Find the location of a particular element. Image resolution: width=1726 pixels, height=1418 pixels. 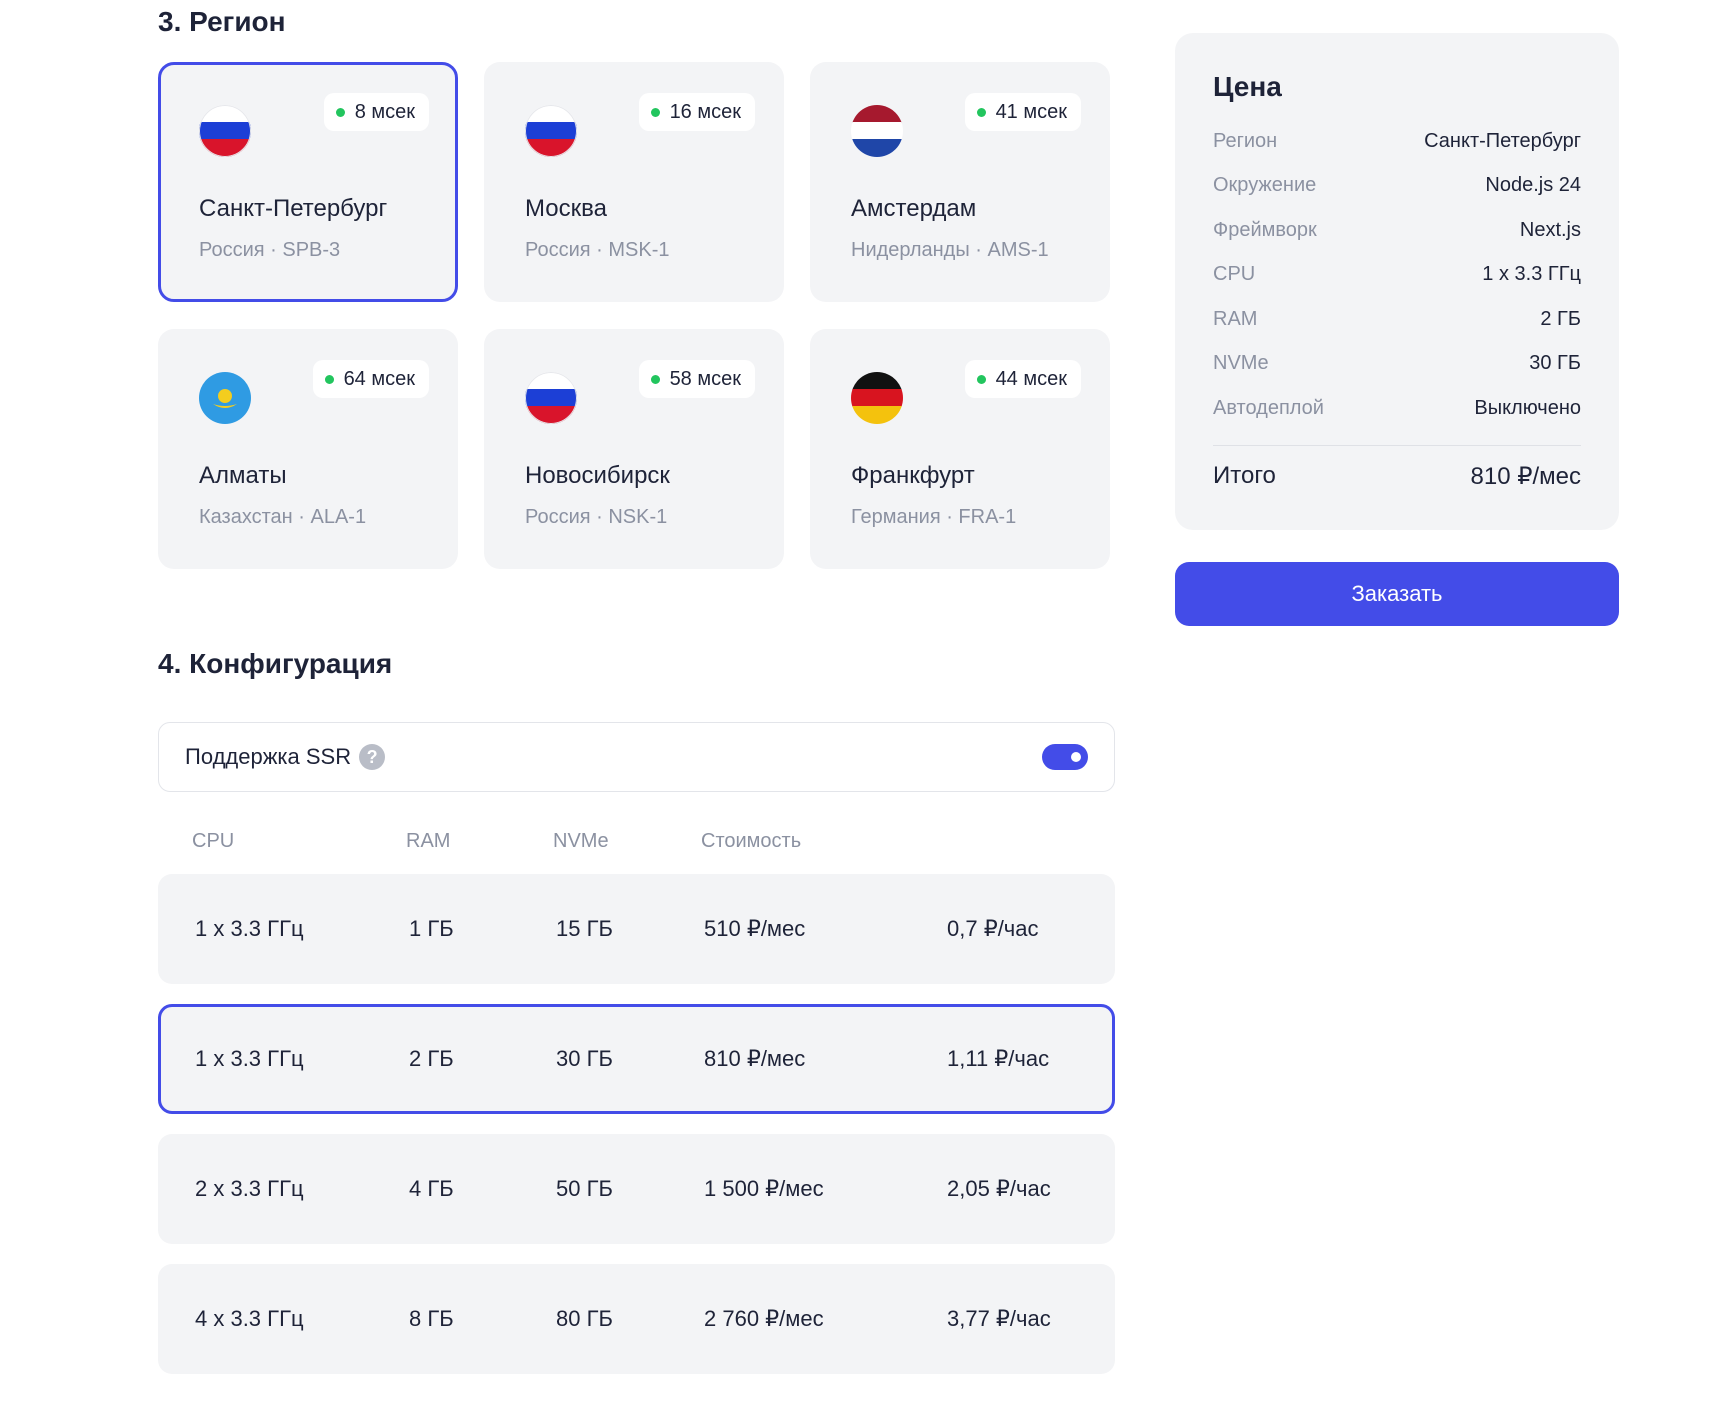

region-card-fra: 44 мсек Франкфурт Германия · FRA-1 is located at coordinates (960, 449).